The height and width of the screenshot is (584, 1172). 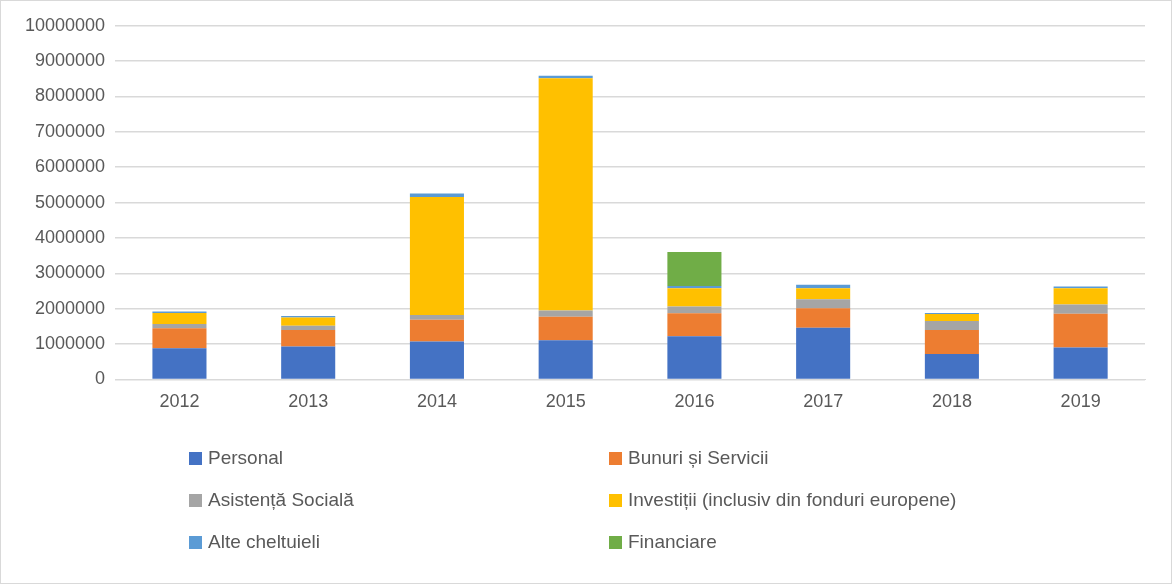 I want to click on x-tick-label: 2014, so click(x=436, y=401).